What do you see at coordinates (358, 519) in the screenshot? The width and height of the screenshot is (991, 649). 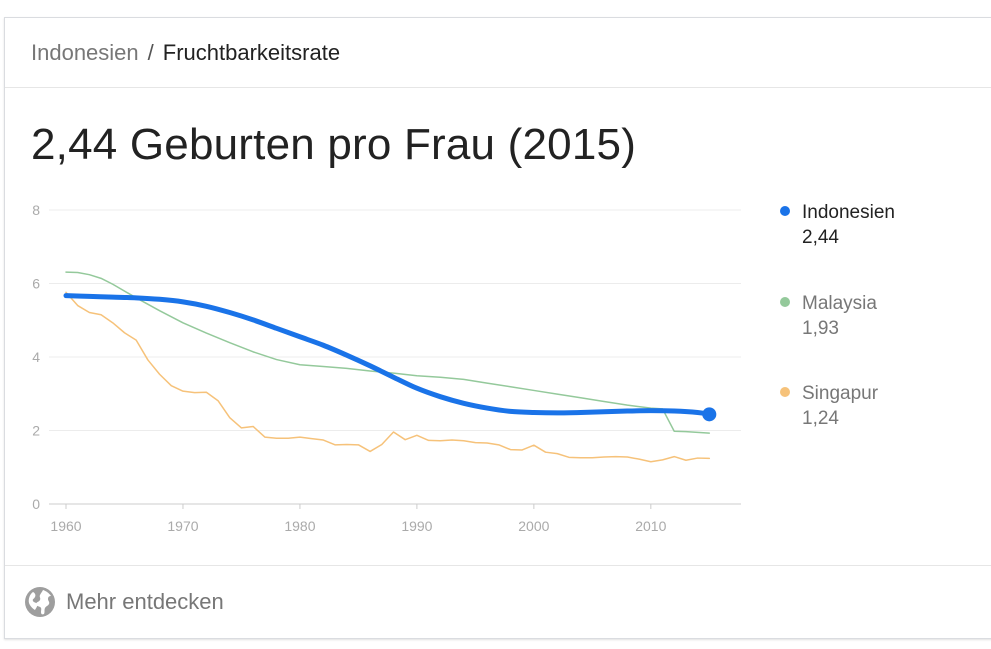 I see `x-axis-ticks: 1960 1970 1980 1990 2000 2010` at bounding box center [358, 519].